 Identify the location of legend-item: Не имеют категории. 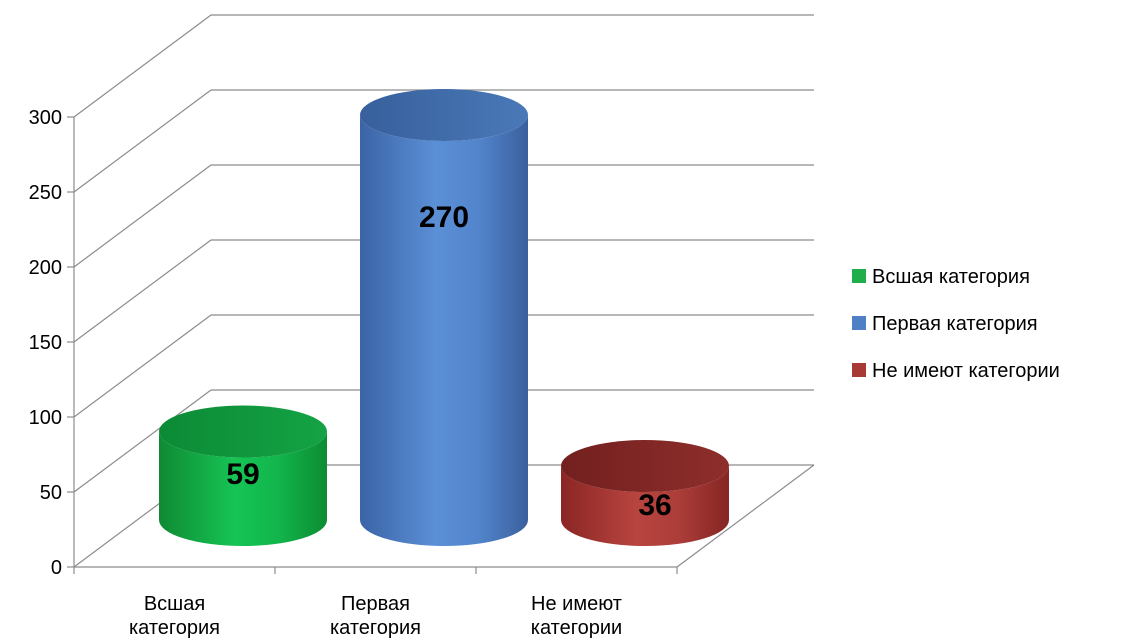
(956, 371).